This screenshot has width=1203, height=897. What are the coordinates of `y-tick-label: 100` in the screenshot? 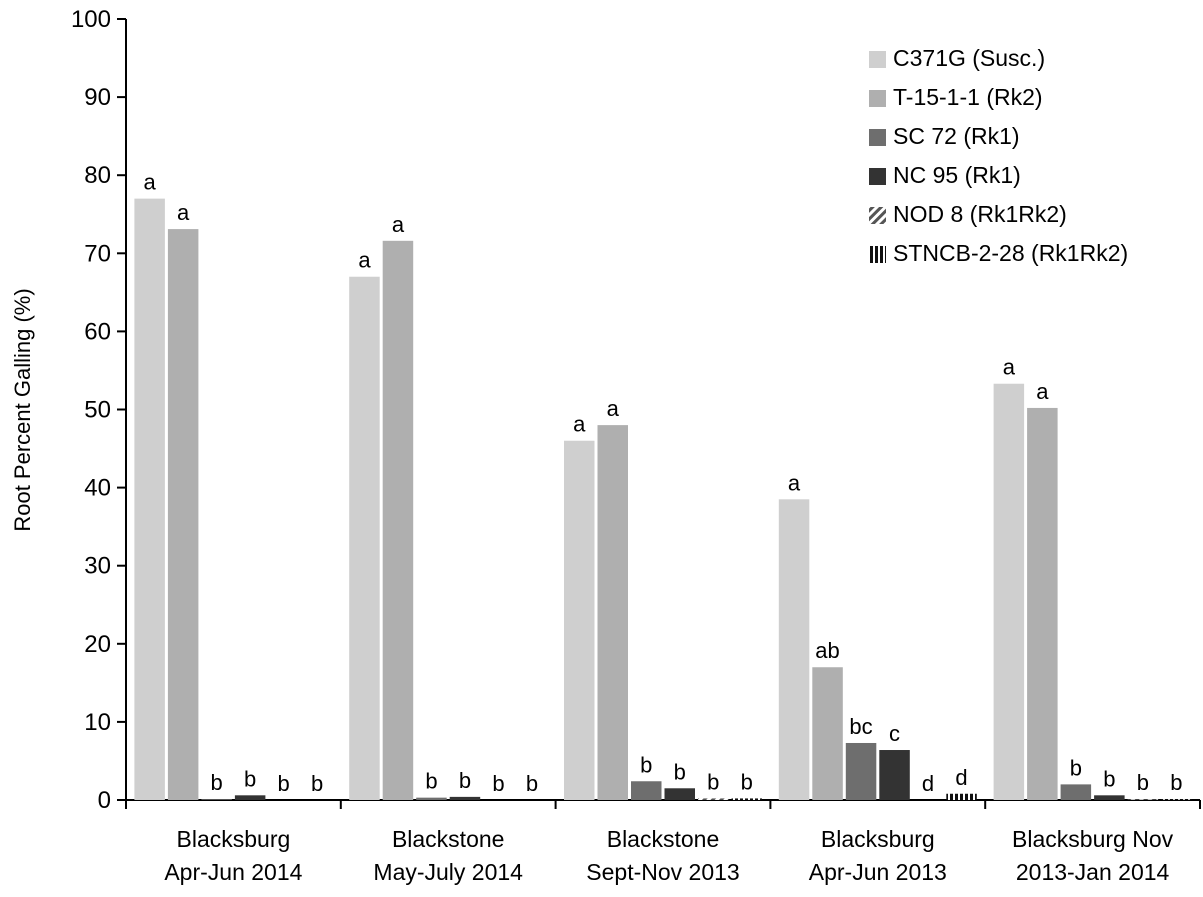 It's located at (91, 19).